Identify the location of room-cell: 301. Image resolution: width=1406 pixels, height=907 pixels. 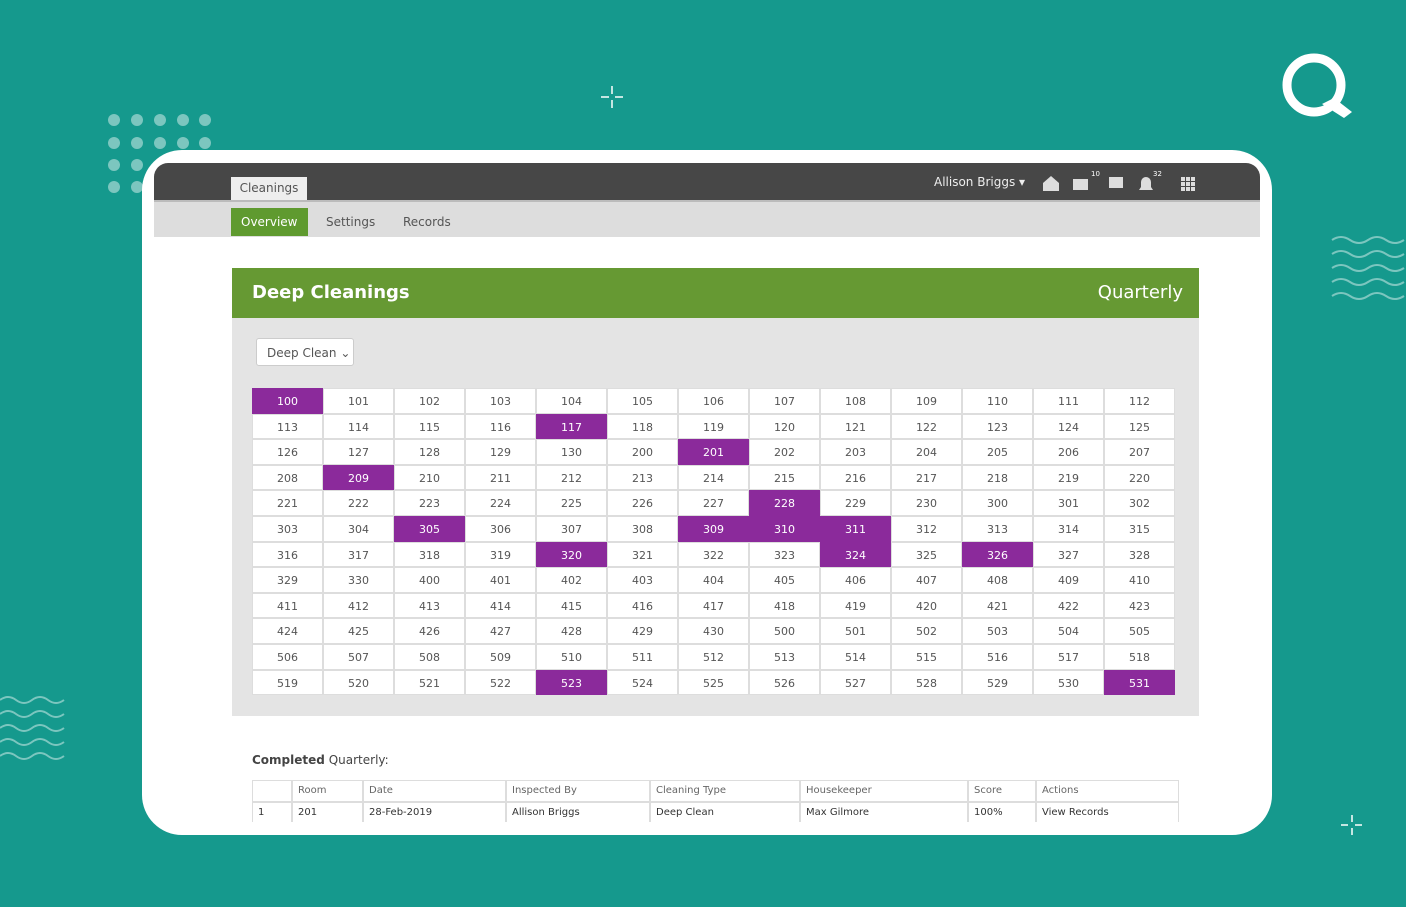
(1068, 503).